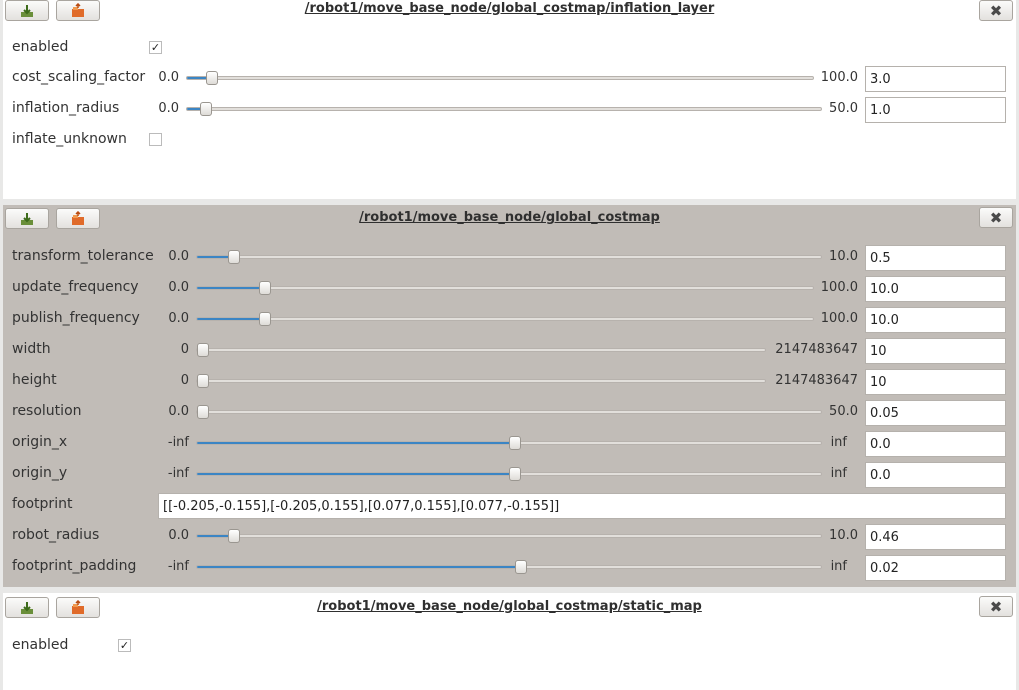  Describe the element at coordinates (509, 217) in the screenshot. I see `panel-title: /robot1/move_base_node/global_costmap` at that location.